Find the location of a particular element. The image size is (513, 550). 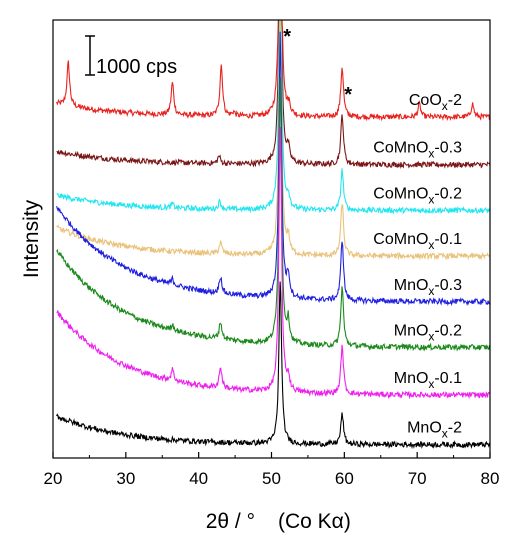

y-axis-title: Intensity is located at coordinates (31, 238).